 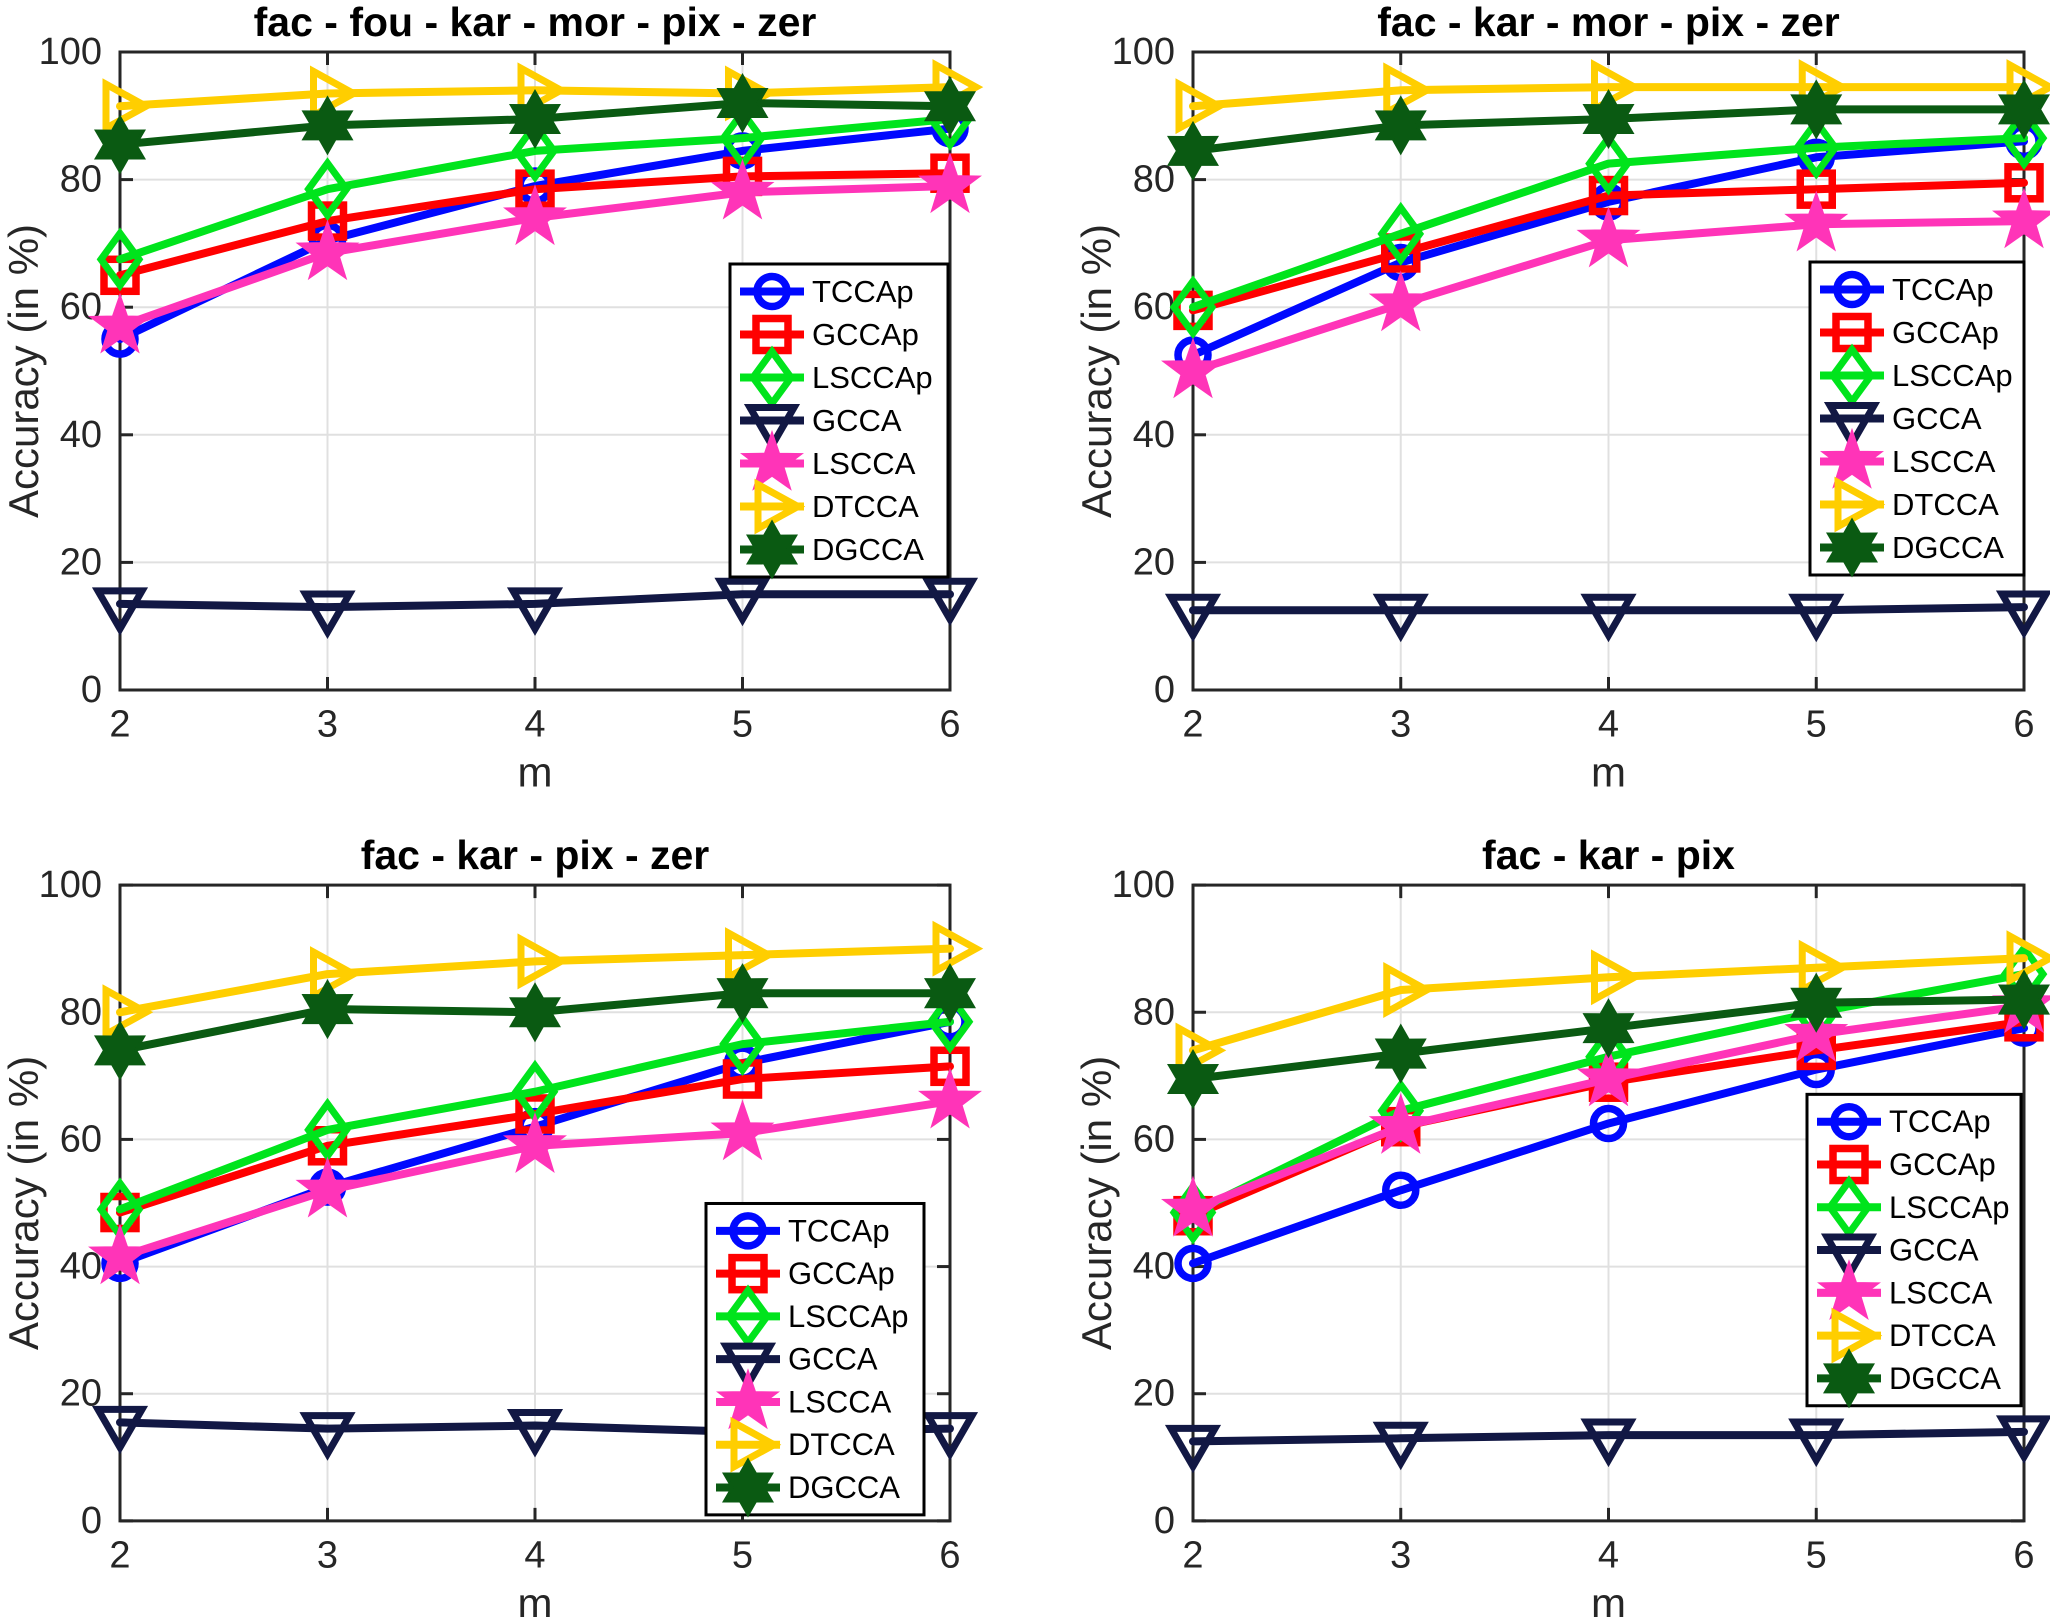 What do you see at coordinates (1400, 1555) in the screenshot?
I see `x-tick-label: 3` at bounding box center [1400, 1555].